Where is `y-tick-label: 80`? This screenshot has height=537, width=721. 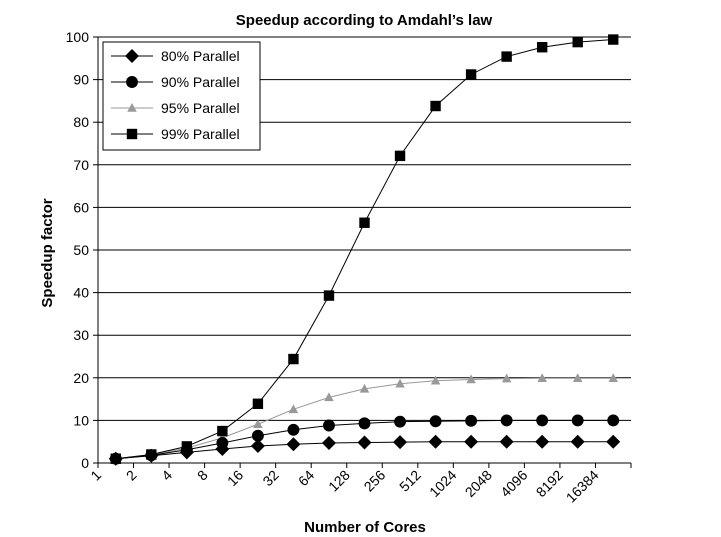
y-tick-label: 80 is located at coordinates (81, 122).